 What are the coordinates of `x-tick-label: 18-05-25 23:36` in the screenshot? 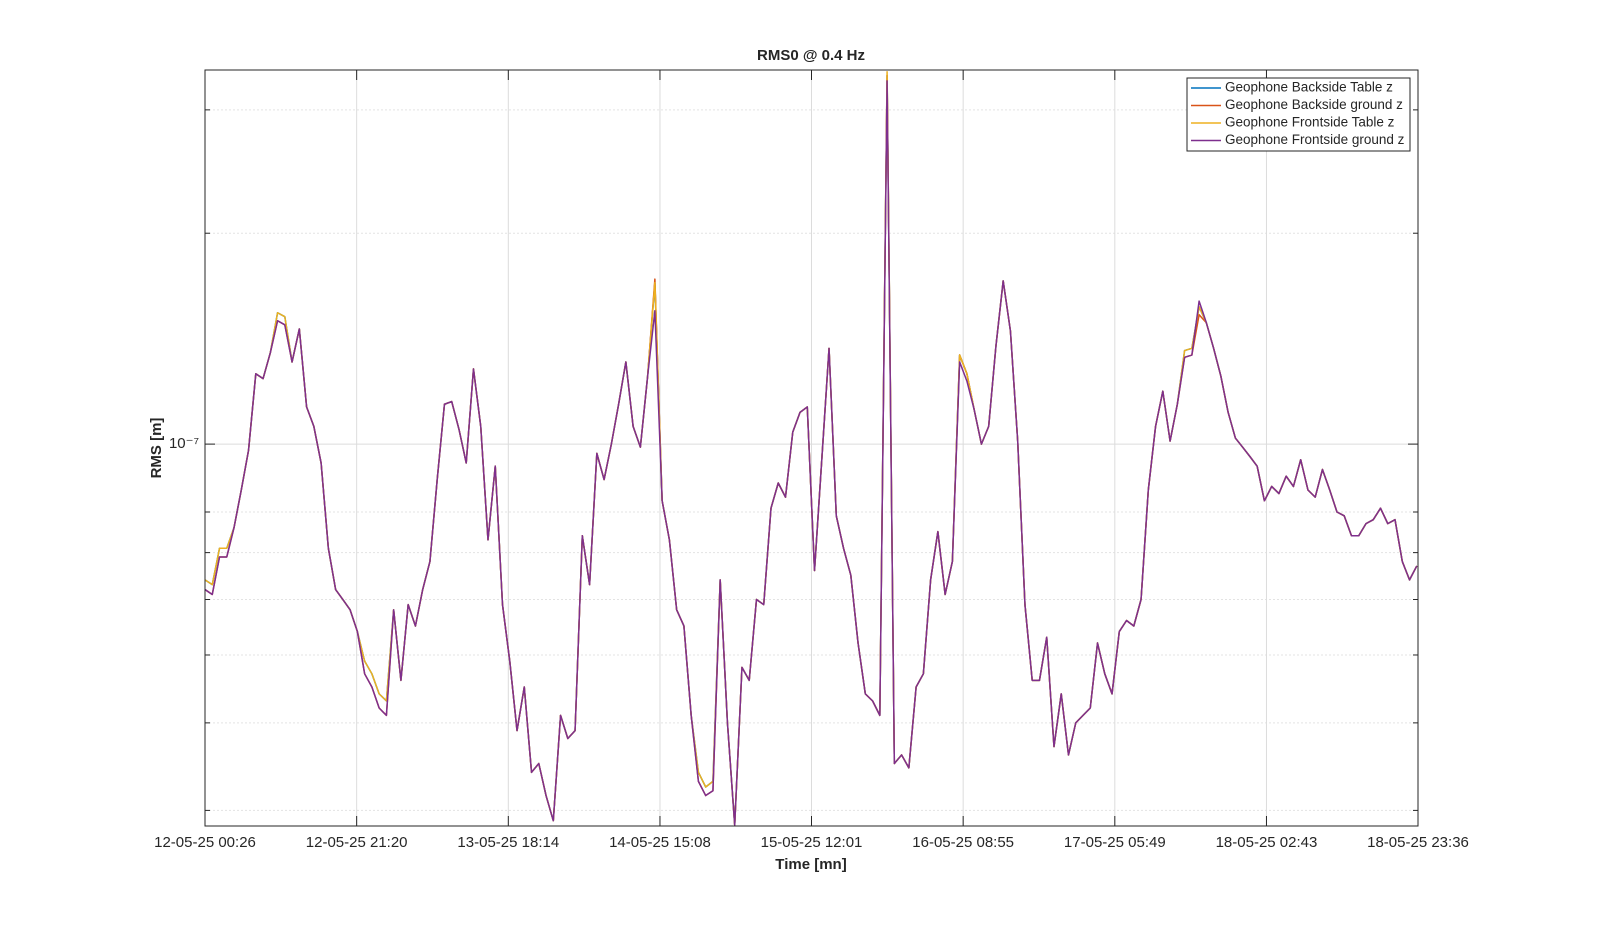 It's located at (1418, 842).